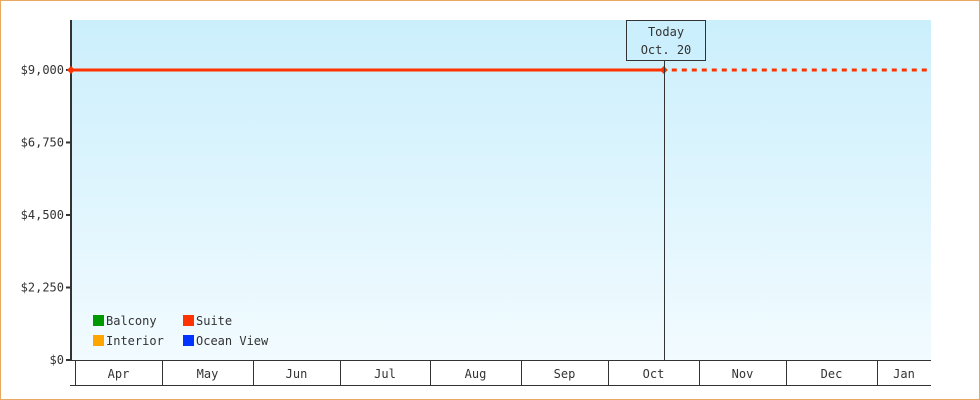  I want to click on y-tick-label: $0, so click(57, 360).